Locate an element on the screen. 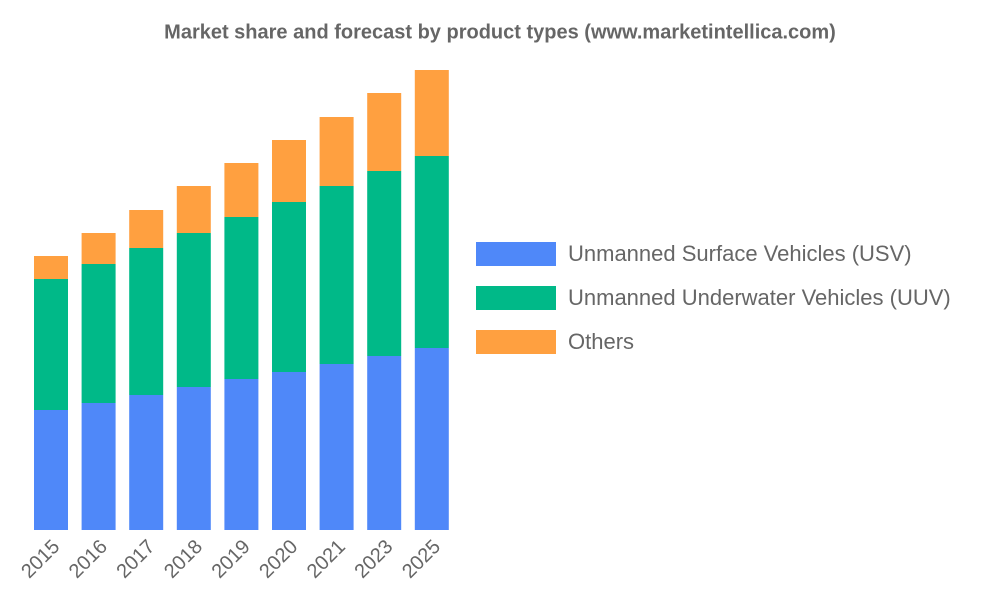  x-tick-label: 2017 is located at coordinates (135, 559).